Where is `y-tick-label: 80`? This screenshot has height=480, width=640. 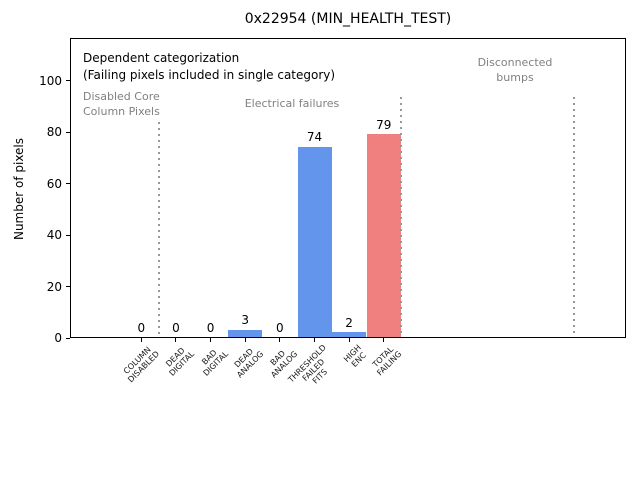 y-tick-label: 80 is located at coordinates (54, 132).